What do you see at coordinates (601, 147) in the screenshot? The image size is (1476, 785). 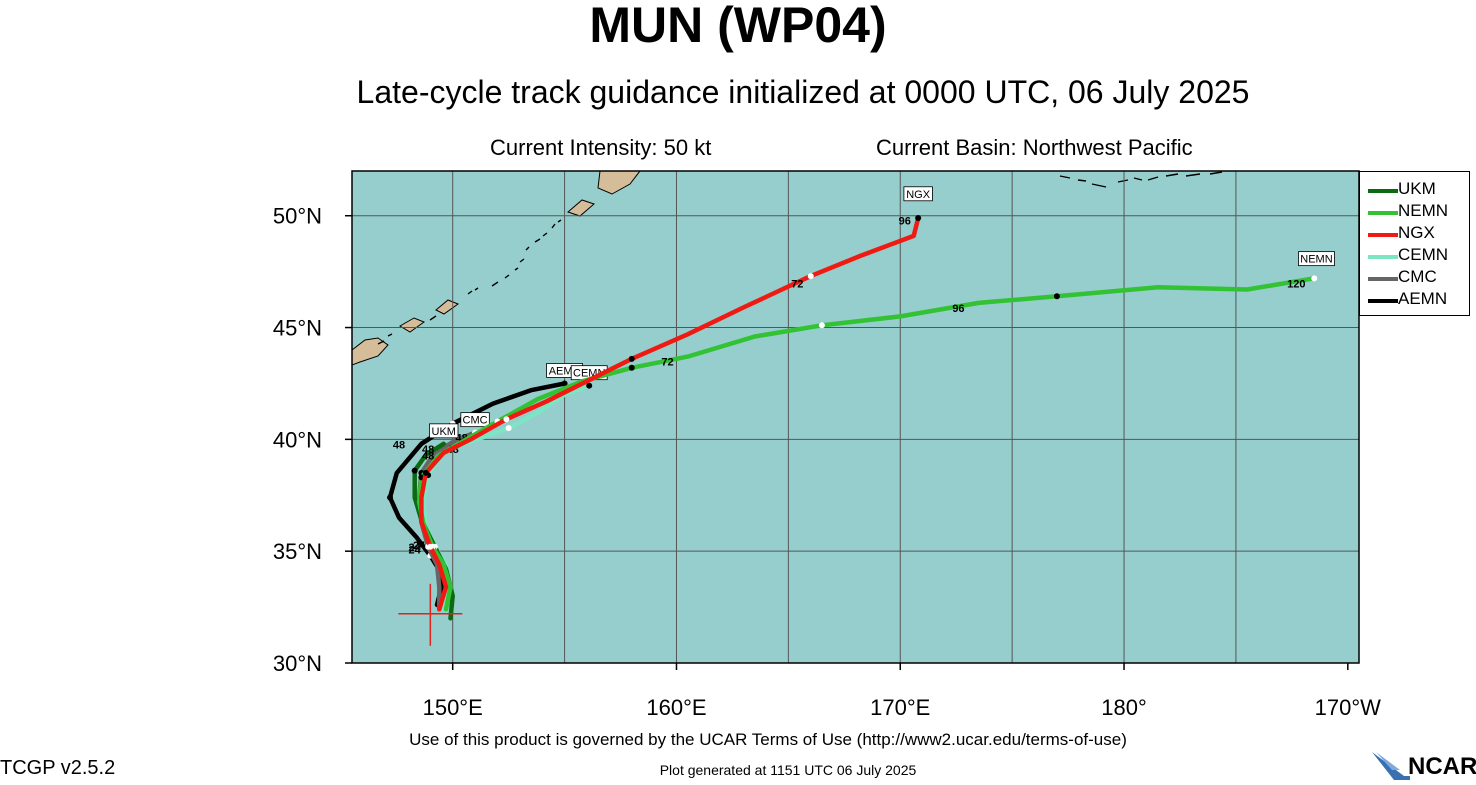 I see `current-intensity: Current Intensity: 50 kt` at bounding box center [601, 147].